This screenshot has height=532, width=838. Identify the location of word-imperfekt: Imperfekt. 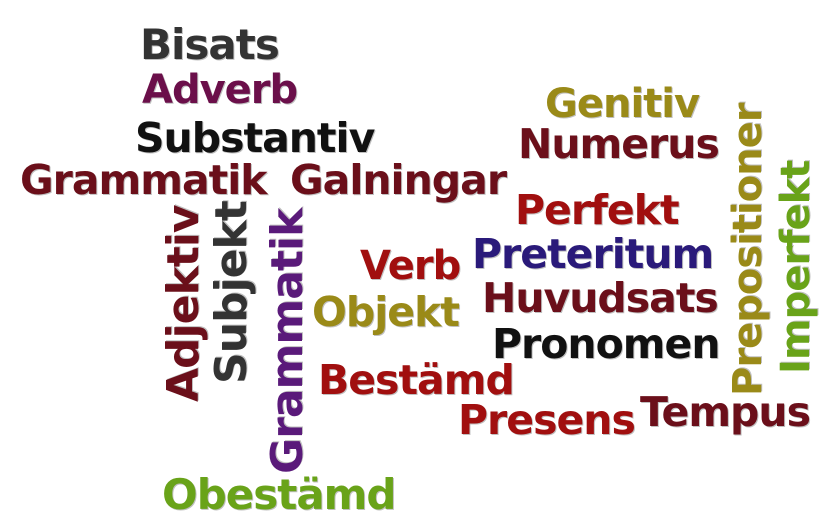
(796, 267).